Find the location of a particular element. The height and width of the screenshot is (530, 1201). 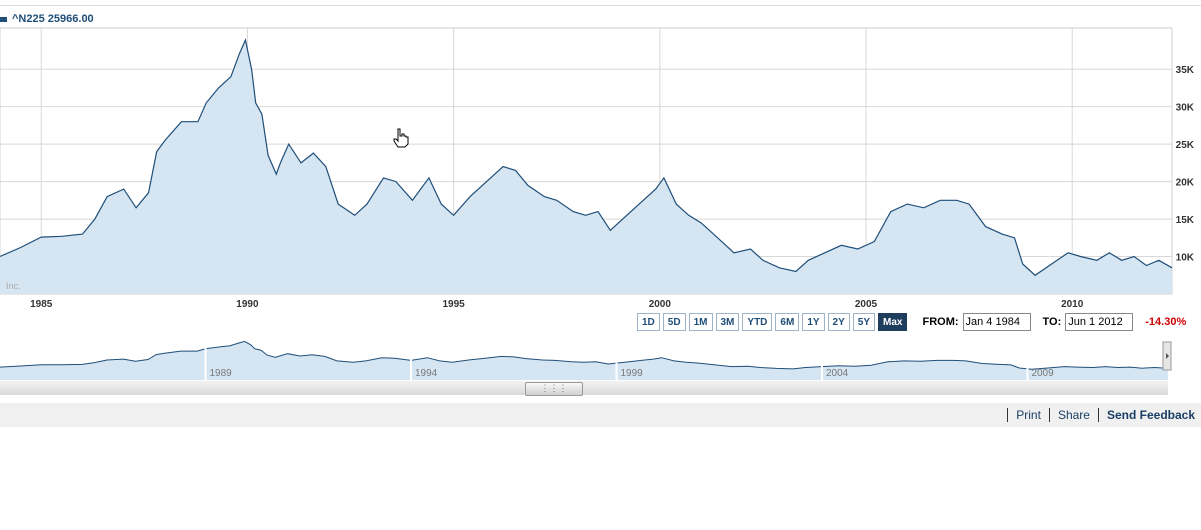

copyright-text: Inc. is located at coordinates (13, 286).